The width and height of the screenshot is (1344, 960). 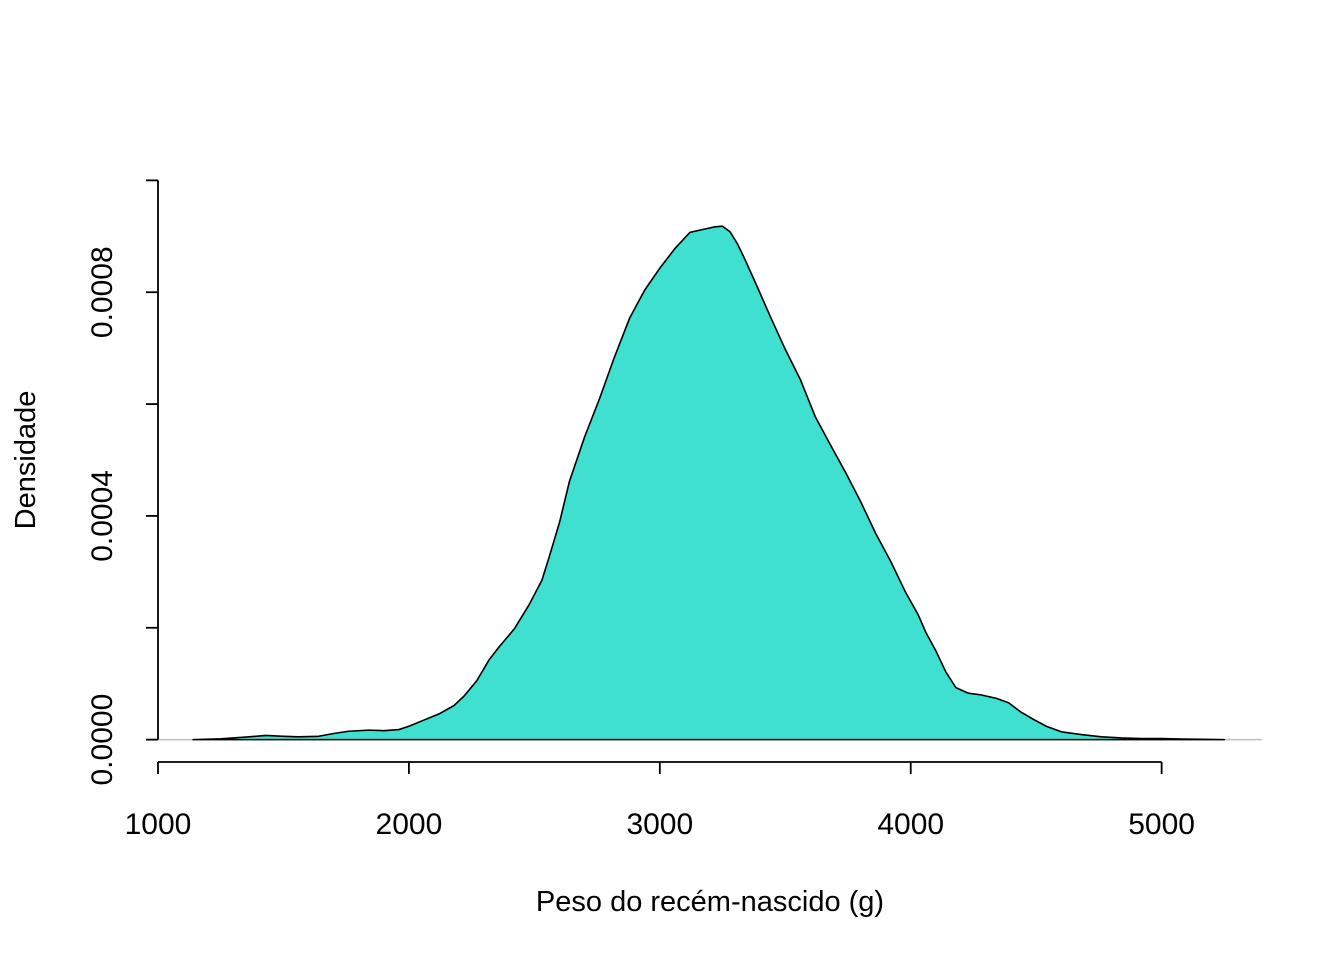 What do you see at coordinates (102, 740) in the screenshot?
I see `y-tick-label-0: 0.0000` at bounding box center [102, 740].